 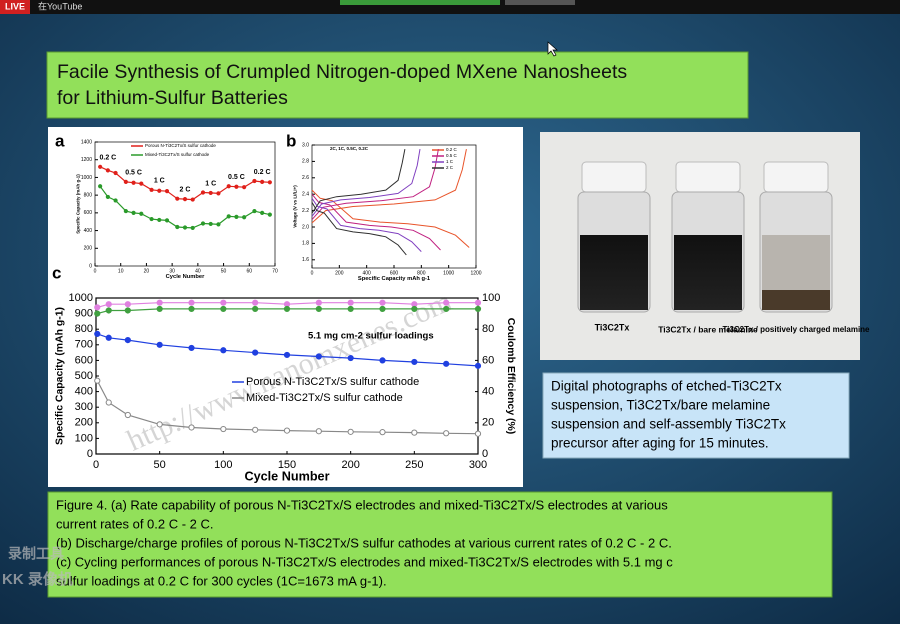 What do you see at coordinates (510, 376) in the screenshot?
I see `y2-axis-title: Coulomb Efficiency (%)` at bounding box center [510, 376].